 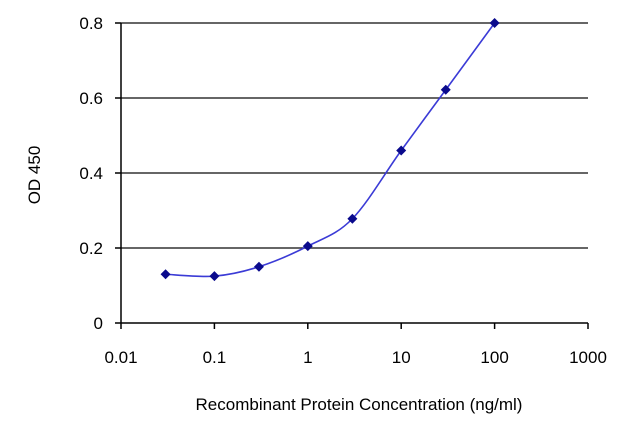 What do you see at coordinates (307, 357) in the screenshot?
I see `x-tick-label-2: 1` at bounding box center [307, 357].